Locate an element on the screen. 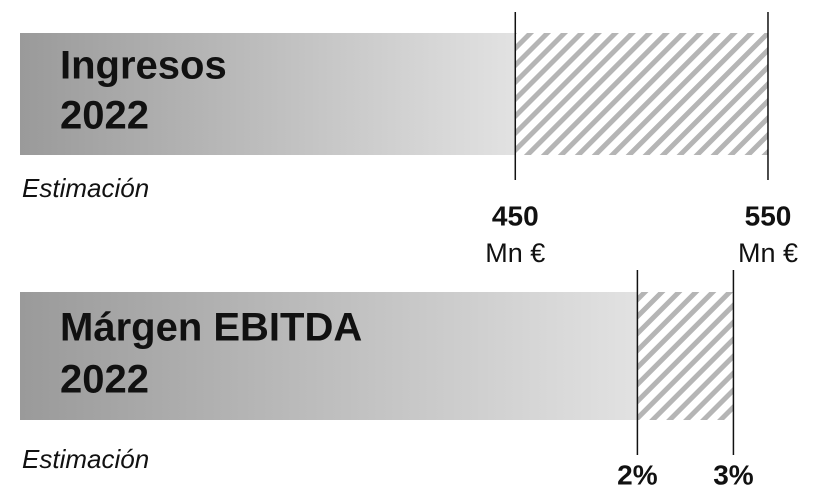 This screenshot has height=492, width=816. value-label: 3% is located at coordinates (733, 474).